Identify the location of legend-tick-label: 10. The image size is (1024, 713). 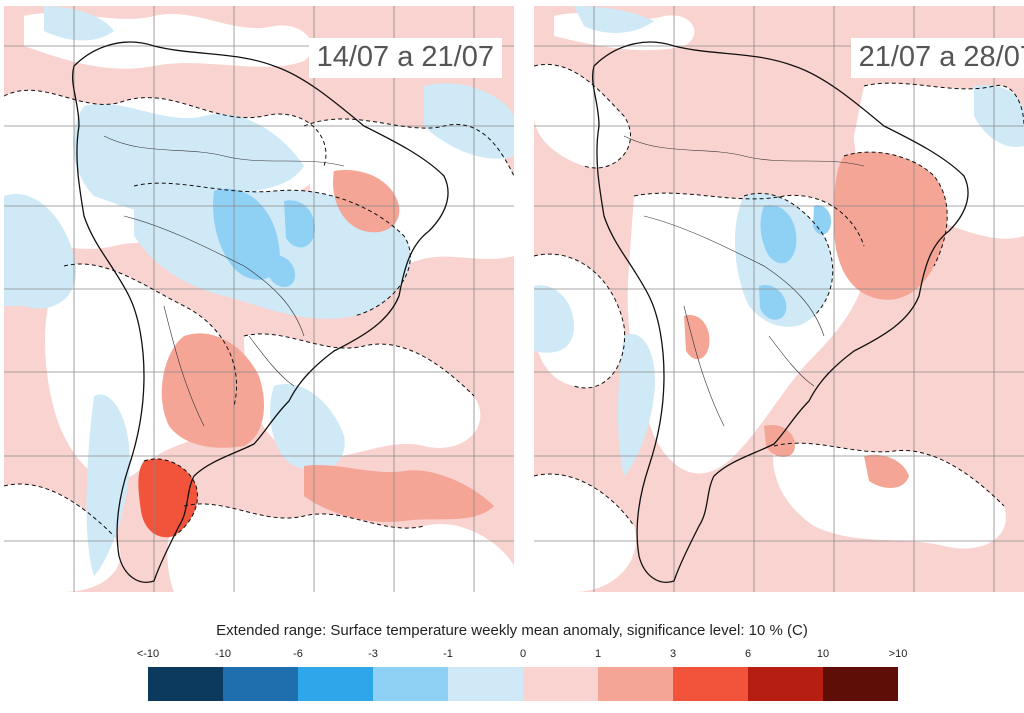
(823, 654).